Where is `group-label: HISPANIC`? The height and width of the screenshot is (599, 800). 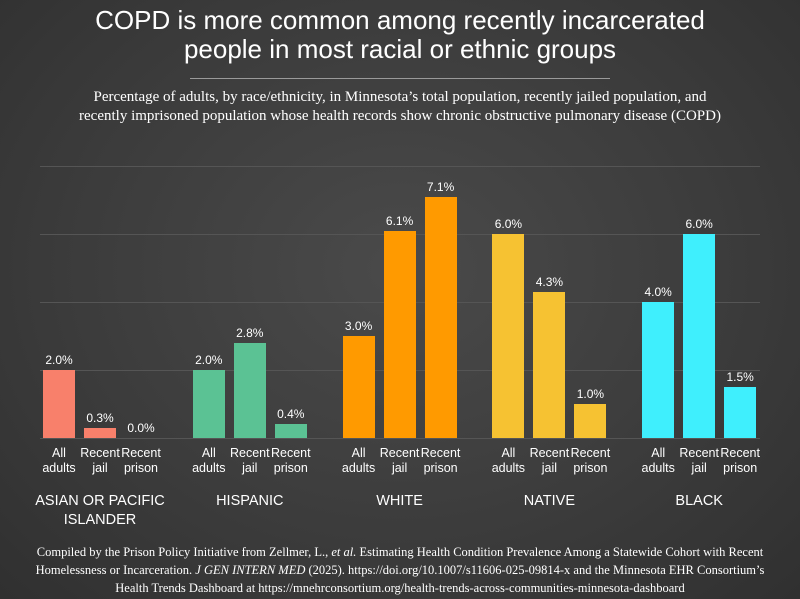
group-label: HISPANIC is located at coordinates (250, 501).